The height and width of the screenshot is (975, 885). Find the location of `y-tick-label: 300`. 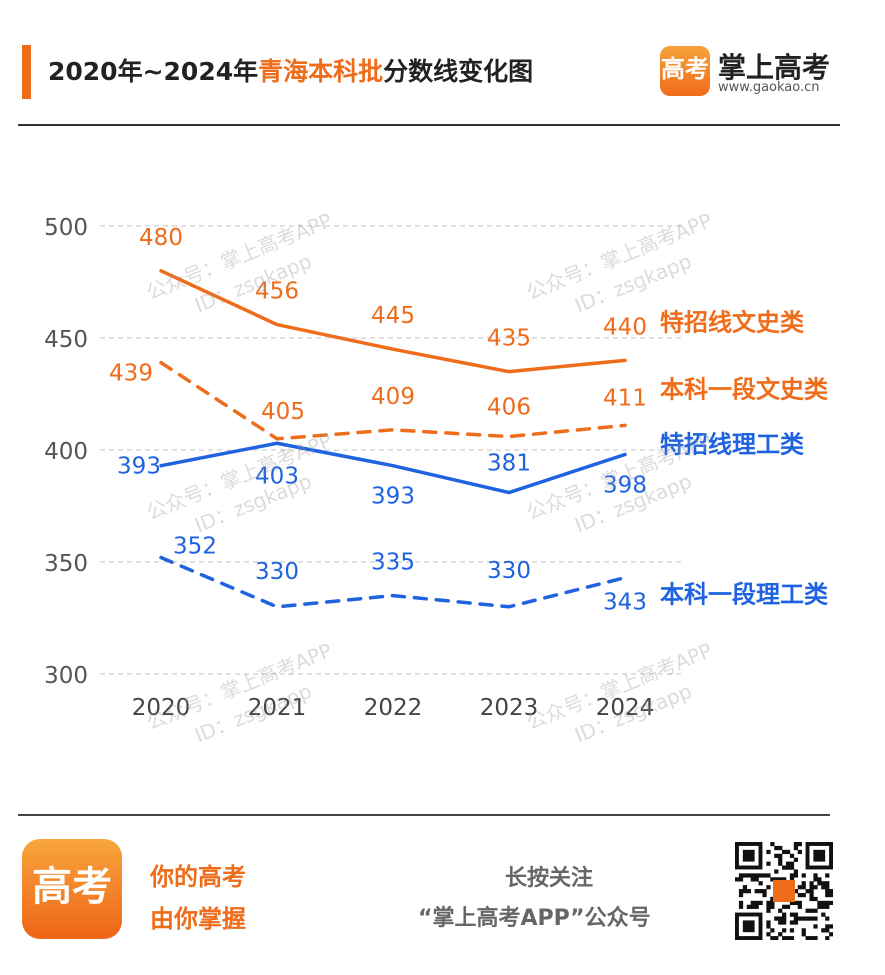

y-tick-label: 300 is located at coordinates (66, 676).